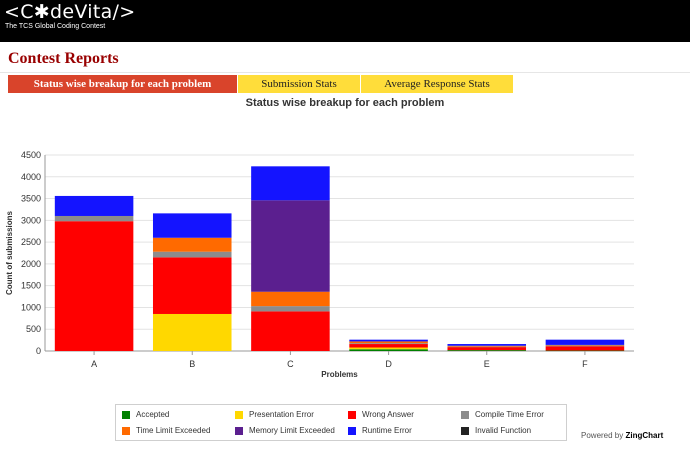 Image resolution: width=690 pixels, height=451 pixels. I want to click on y-tick-label: 2000, so click(31, 264).